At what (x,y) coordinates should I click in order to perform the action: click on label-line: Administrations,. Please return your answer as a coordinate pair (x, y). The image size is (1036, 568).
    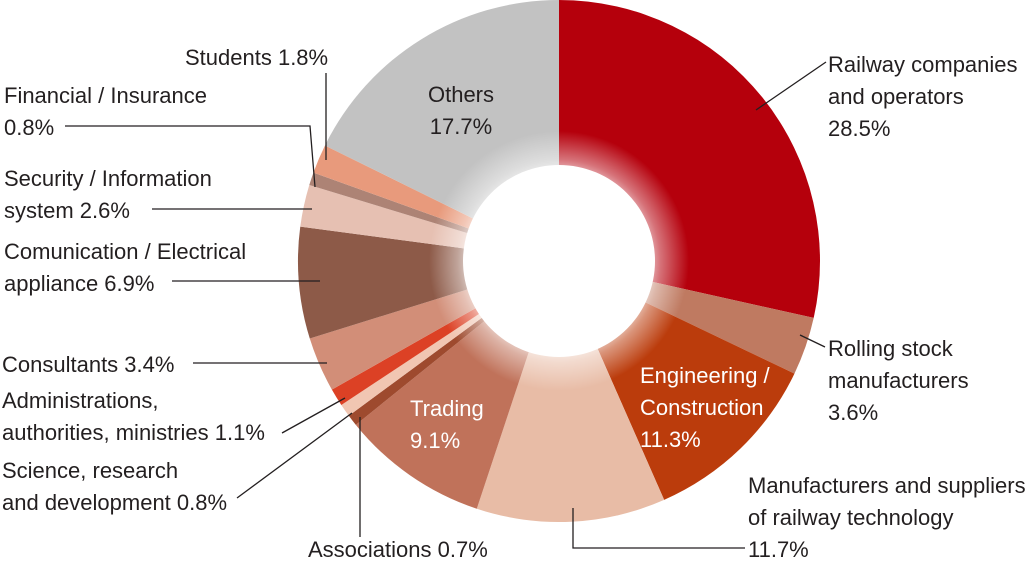
    Looking at the image, I should click on (80, 400).